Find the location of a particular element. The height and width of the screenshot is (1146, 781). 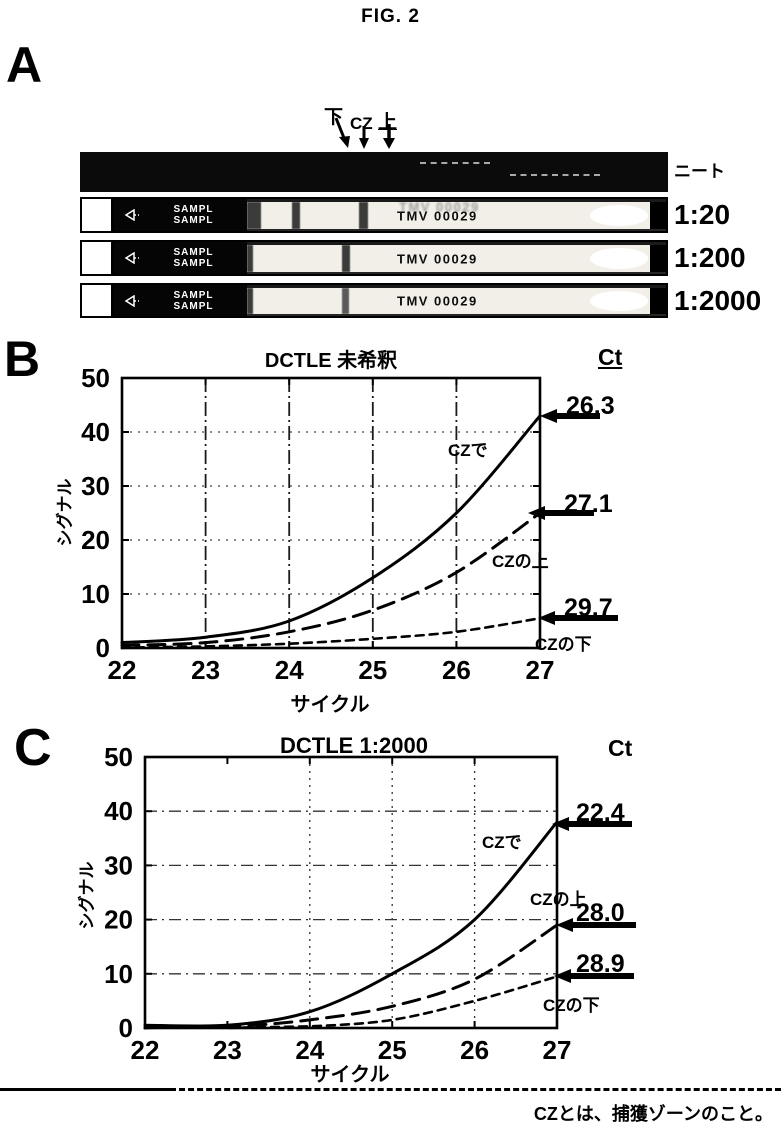

strip-dilution-label: 1:2000 is located at coordinates (718, 300).